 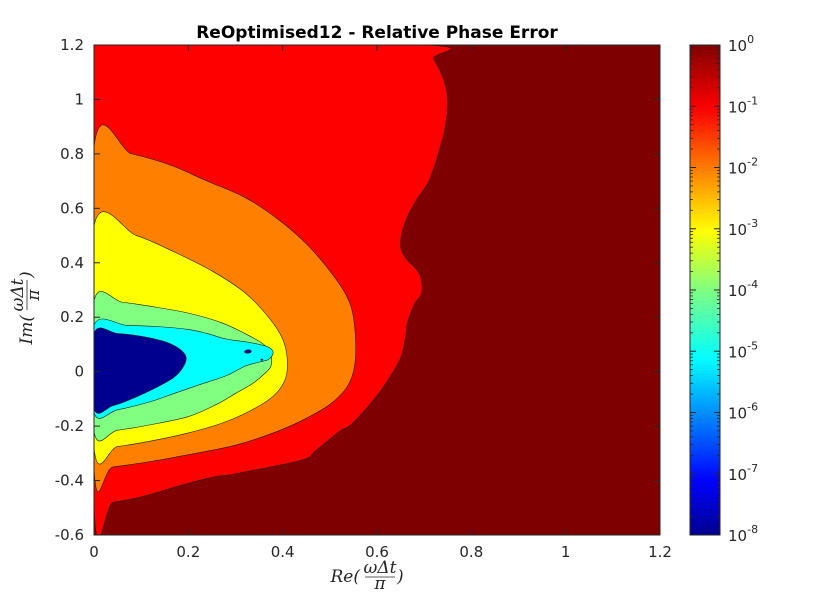 What do you see at coordinates (345, 577) in the screenshot?
I see `axis-label-base: Re(` at bounding box center [345, 577].